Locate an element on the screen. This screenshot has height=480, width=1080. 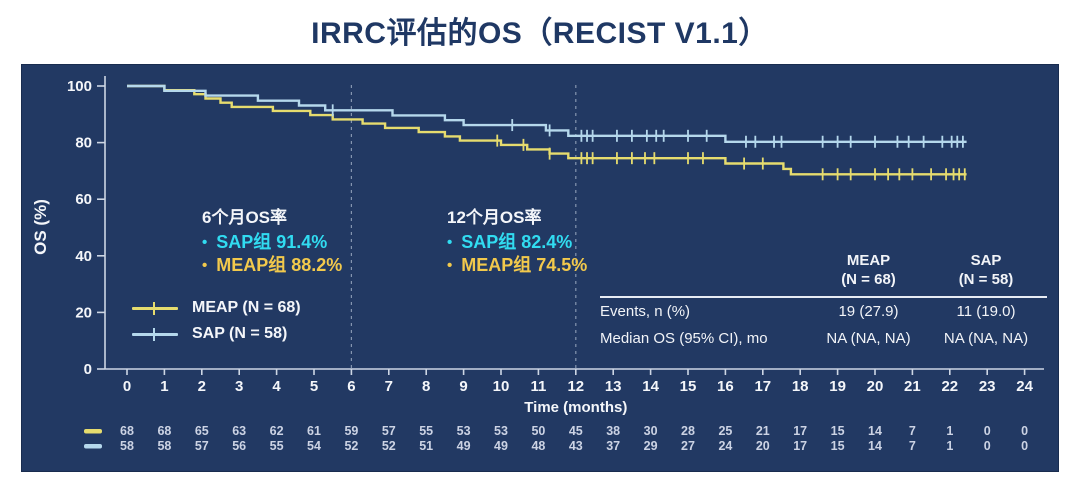
x-tick-label: 18 is located at coordinates (800, 386).